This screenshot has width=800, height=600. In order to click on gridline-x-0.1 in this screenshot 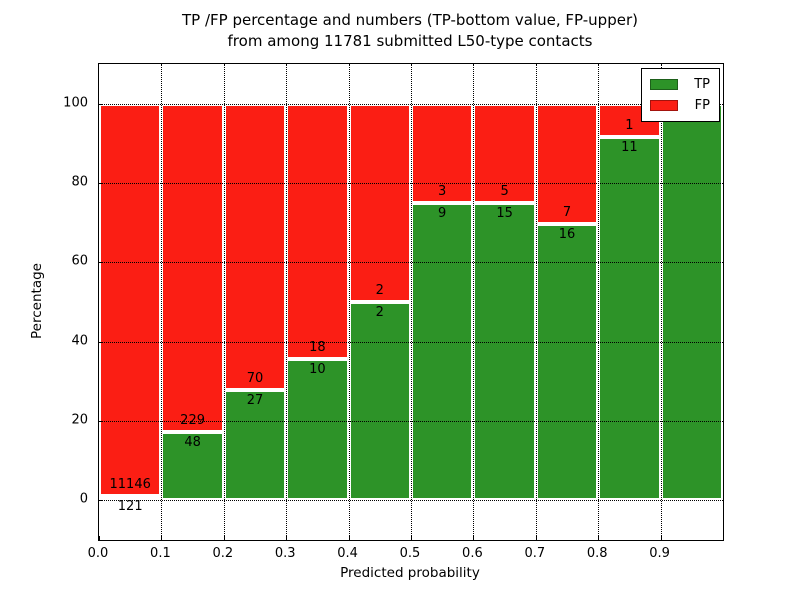, I will do `click(162, 302)`.